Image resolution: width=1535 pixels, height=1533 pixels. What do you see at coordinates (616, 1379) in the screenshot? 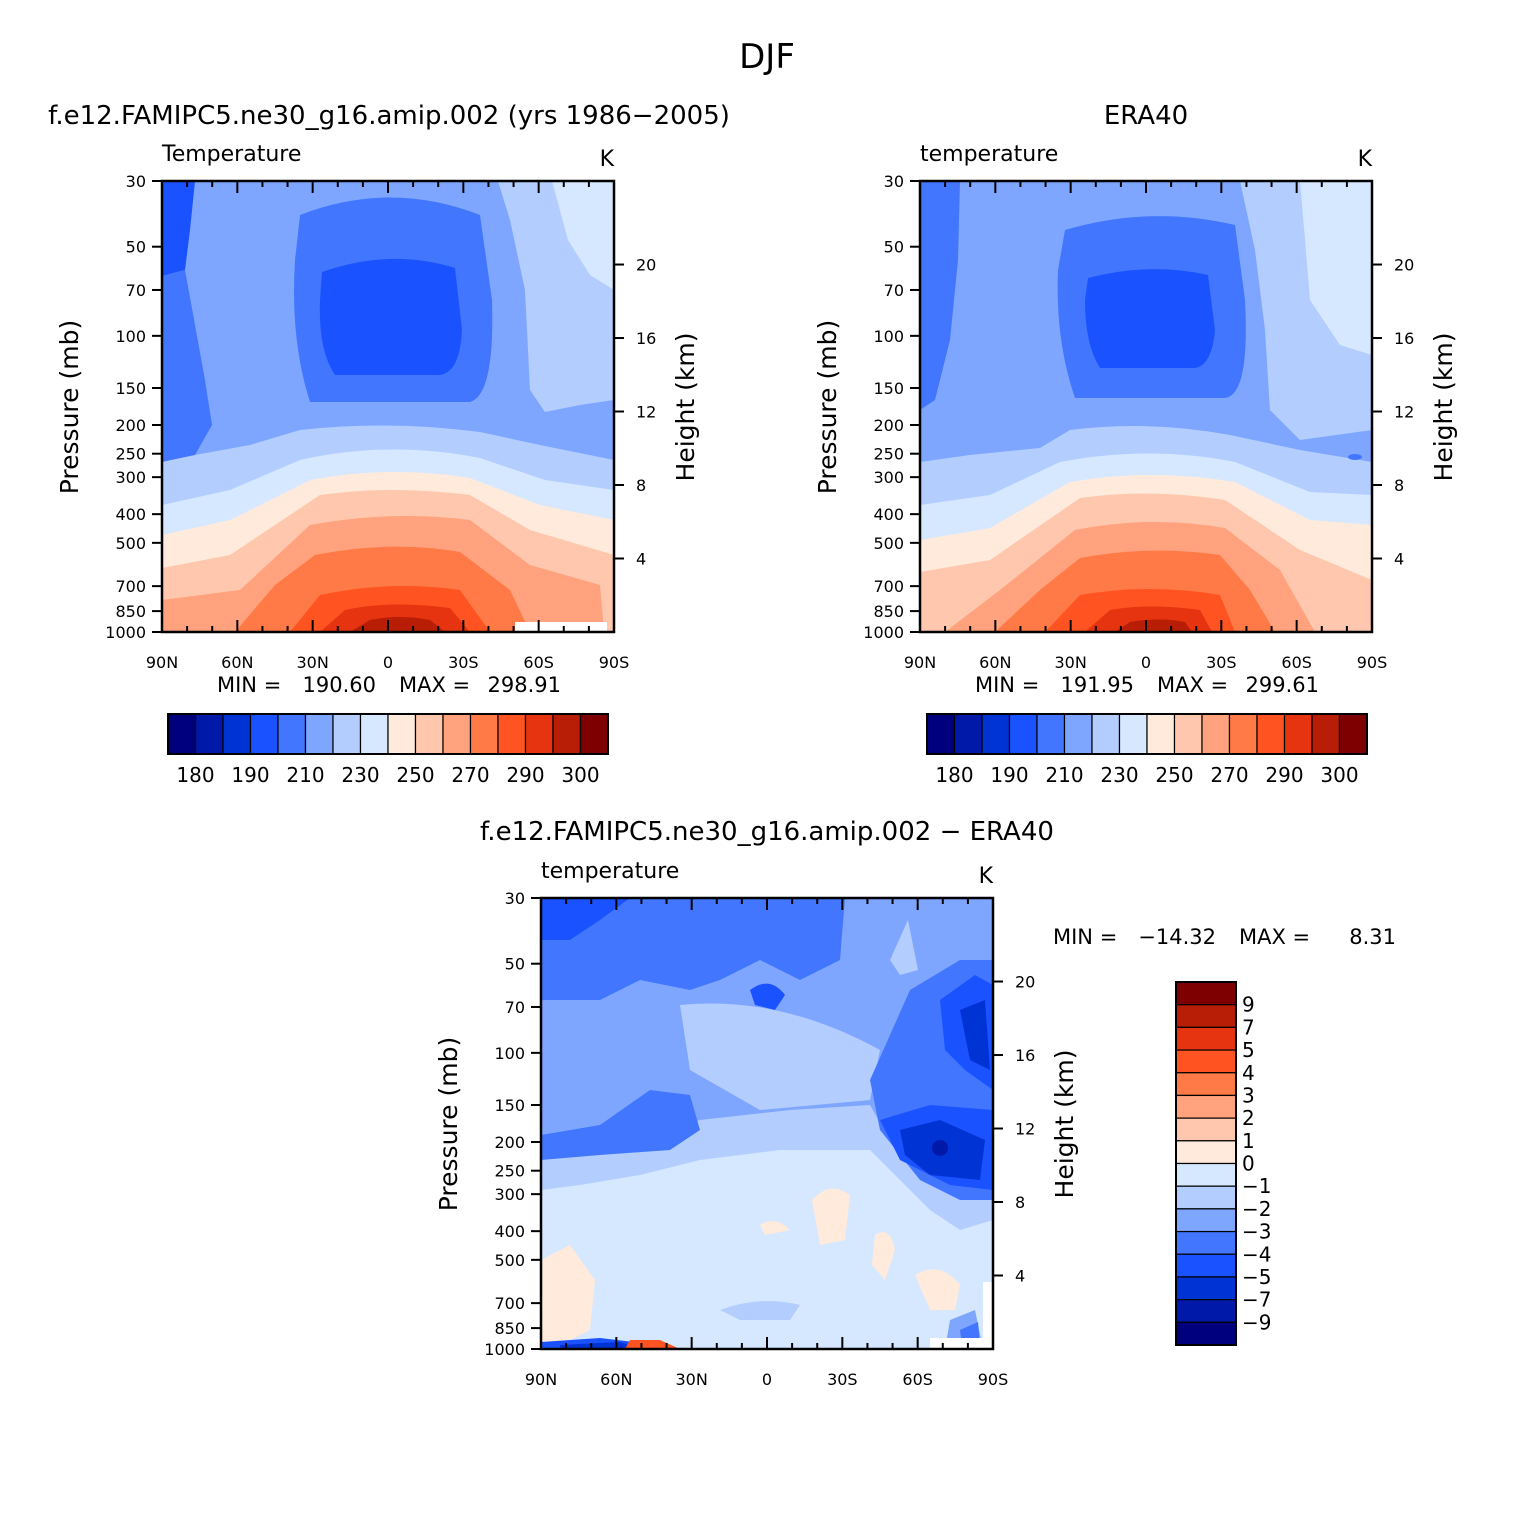
I see `x-tick-label: 60N` at bounding box center [616, 1379].